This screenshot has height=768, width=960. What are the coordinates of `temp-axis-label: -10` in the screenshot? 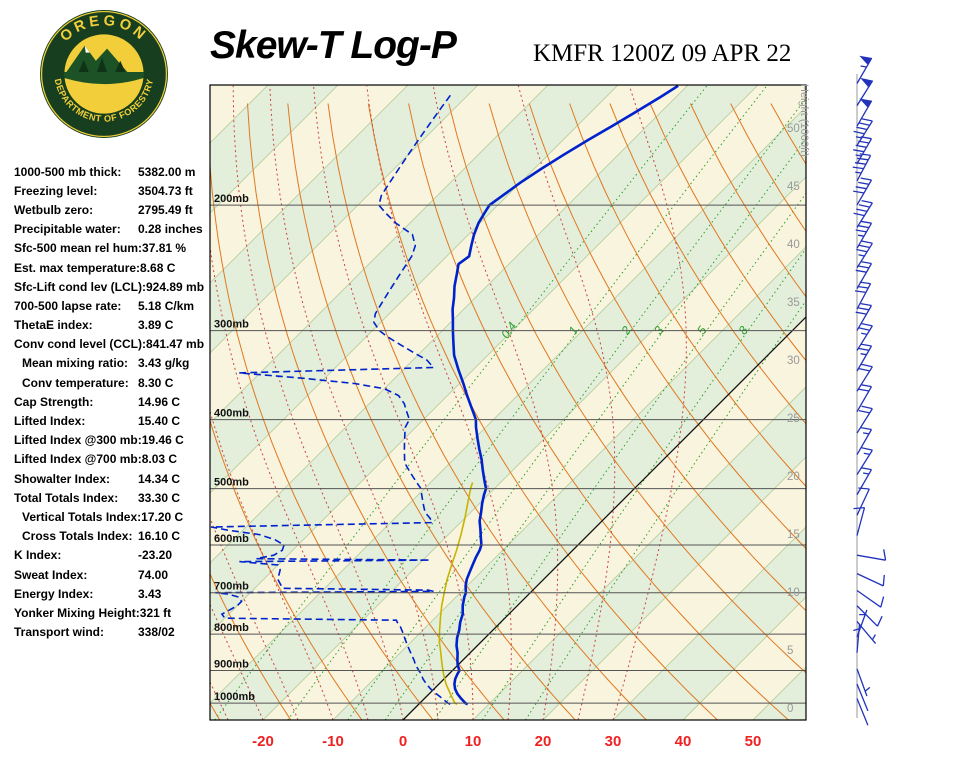 It's located at (333, 741).